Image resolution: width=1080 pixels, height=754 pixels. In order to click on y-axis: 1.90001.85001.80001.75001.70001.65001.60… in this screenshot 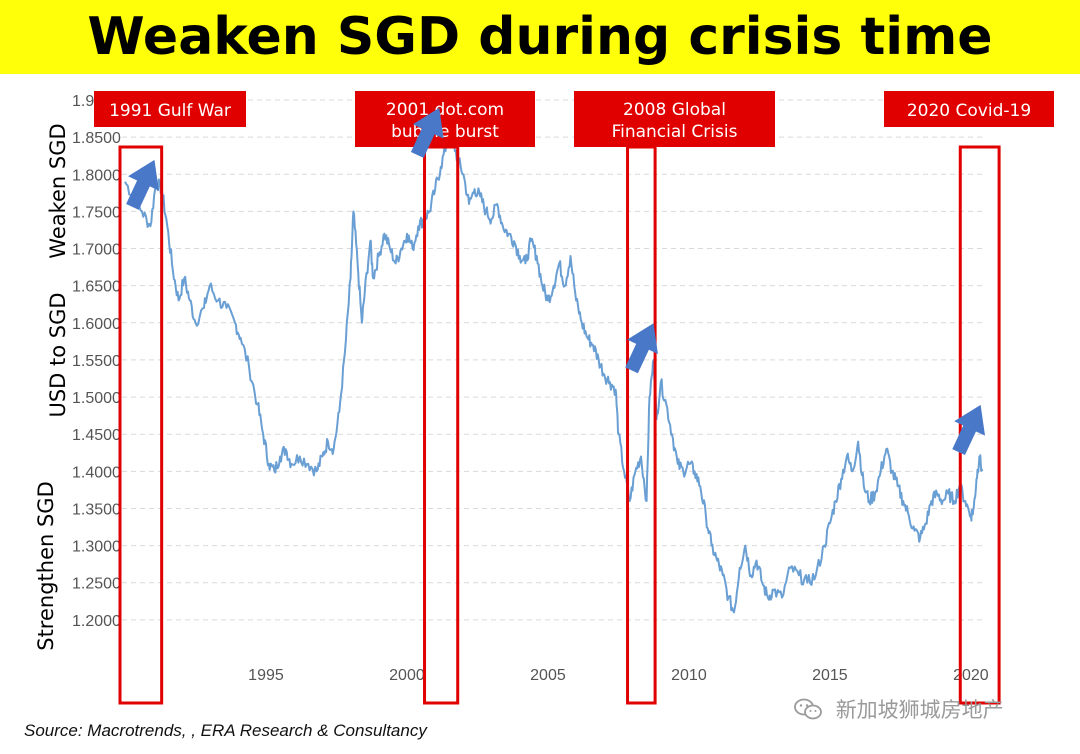, I will do `click(96, 361)`.